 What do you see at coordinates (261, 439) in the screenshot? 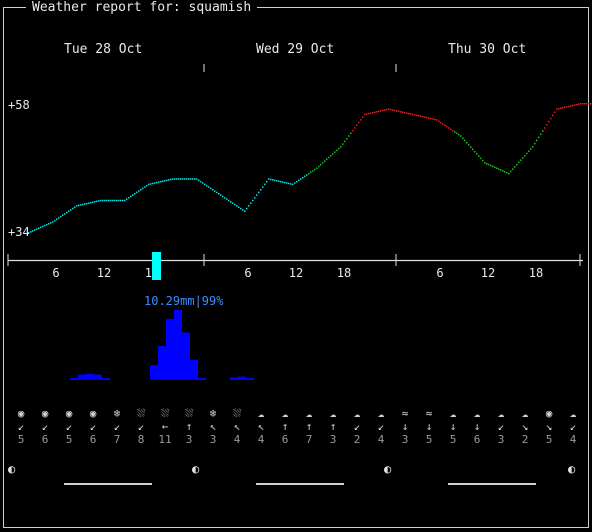
I see `wind-speed: 4` at bounding box center [261, 439].